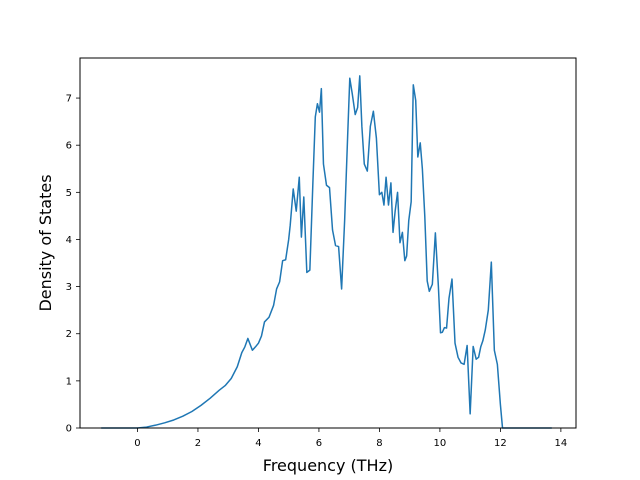  Describe the element at coordinates (69, 146) in the screenshot. I see `y-tick-label: 6` at that location.